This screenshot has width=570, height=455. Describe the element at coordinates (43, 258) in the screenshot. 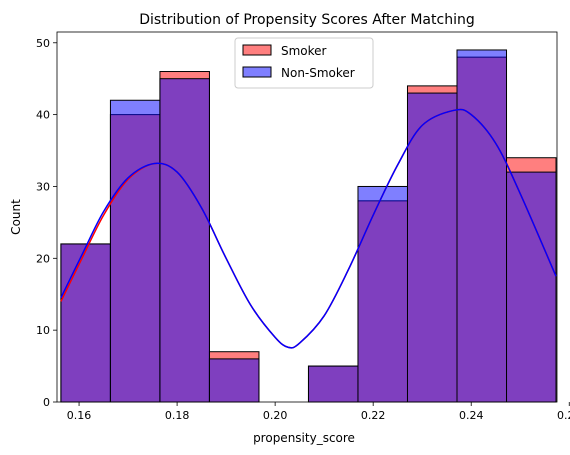

I see `y-tick-label: 20` at that location.